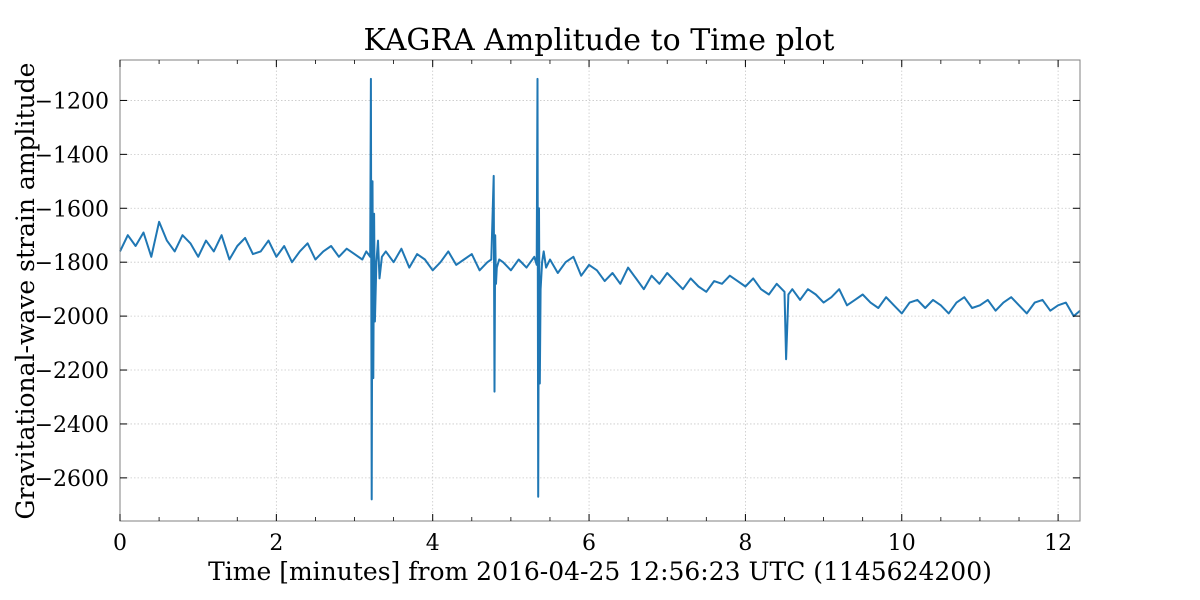 The height and width of the screenshot is (600, 1200). Describe the element at coordinates (72, 209) in the screenshot. I see `y-tick-label: −1600` at that location.